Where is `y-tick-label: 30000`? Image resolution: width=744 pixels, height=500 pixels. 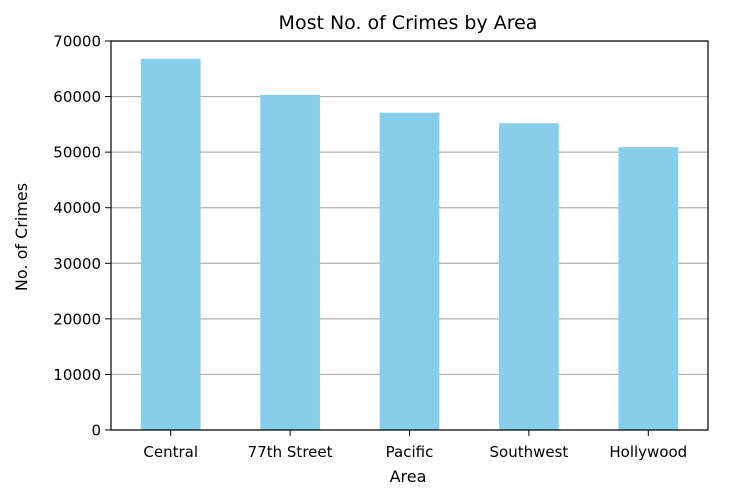
y-tick-label: 30000 is located at coordinates (77, 264).